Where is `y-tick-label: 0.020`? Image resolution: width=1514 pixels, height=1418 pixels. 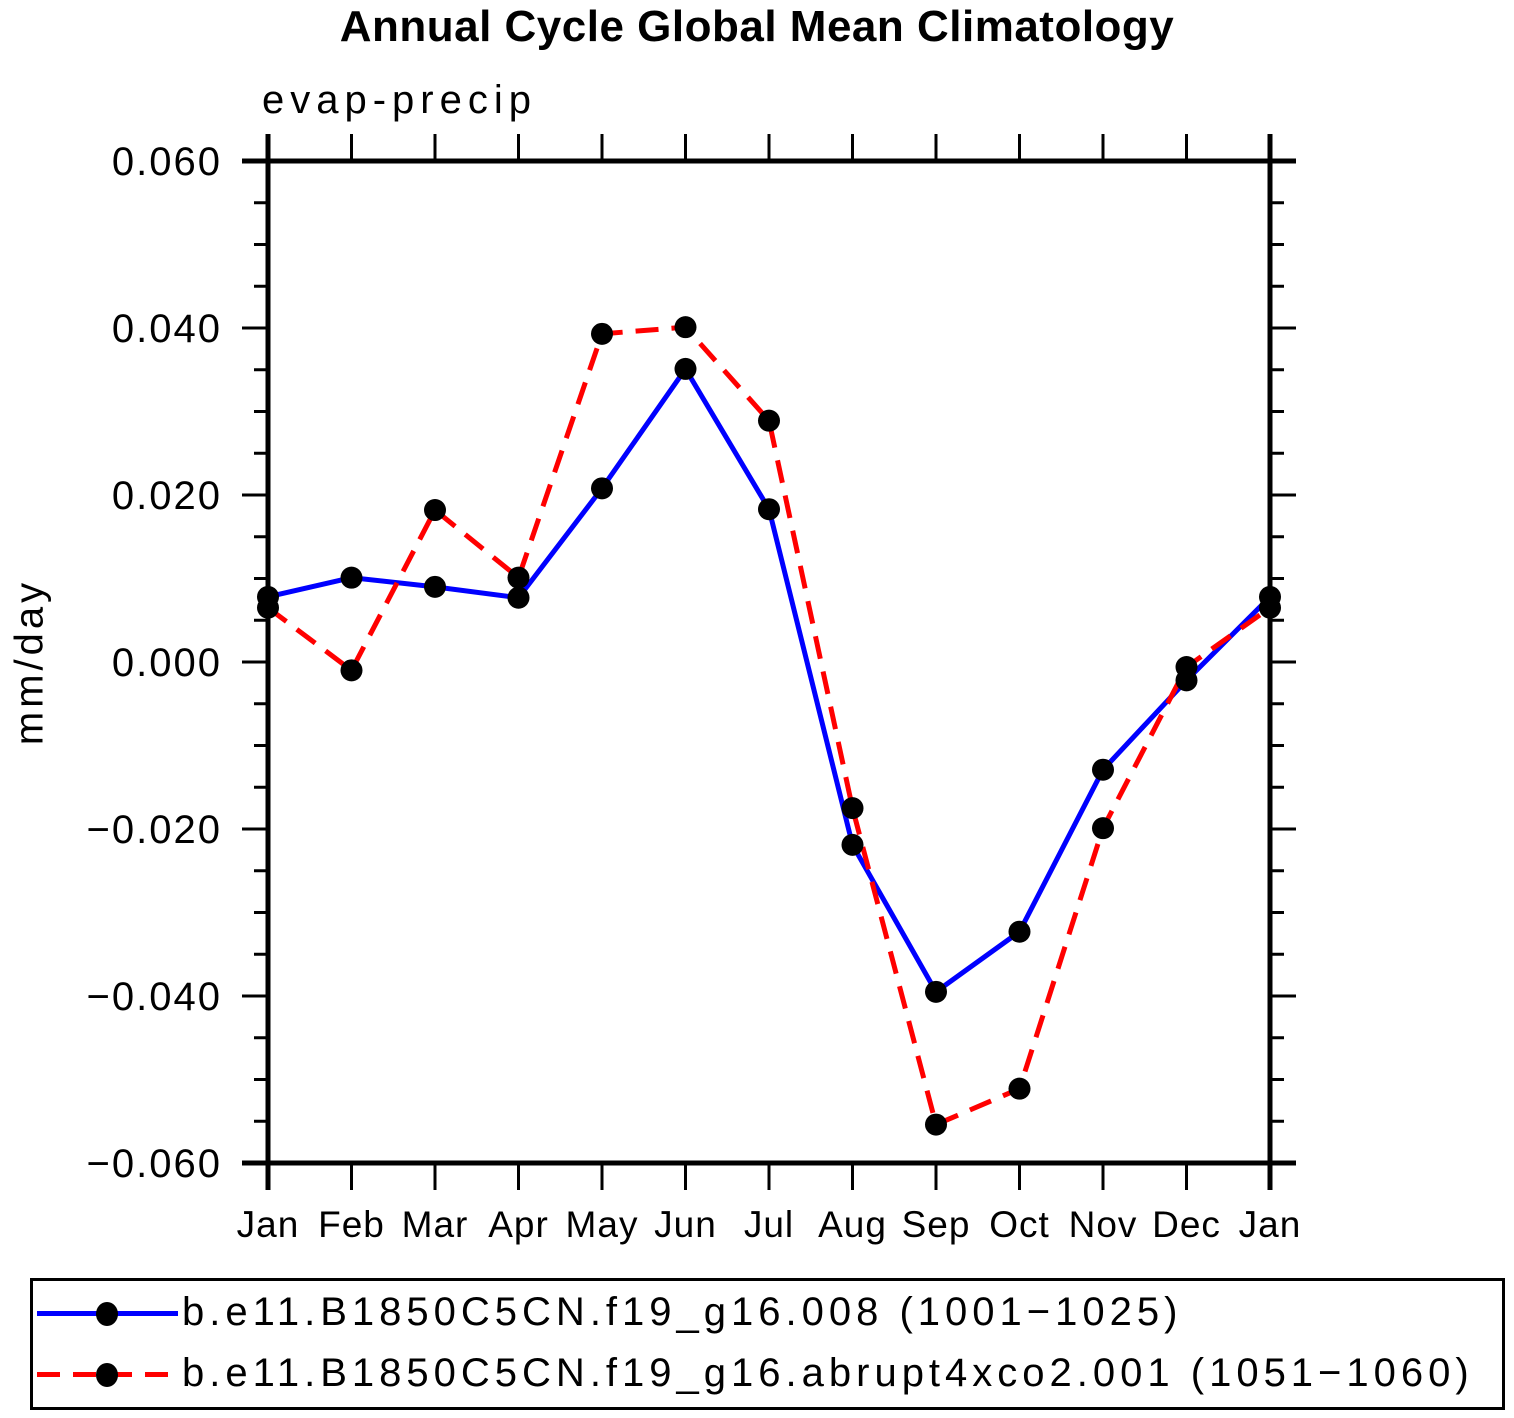
y-tick-label: 0.020 is located at coordinates (167, 496).